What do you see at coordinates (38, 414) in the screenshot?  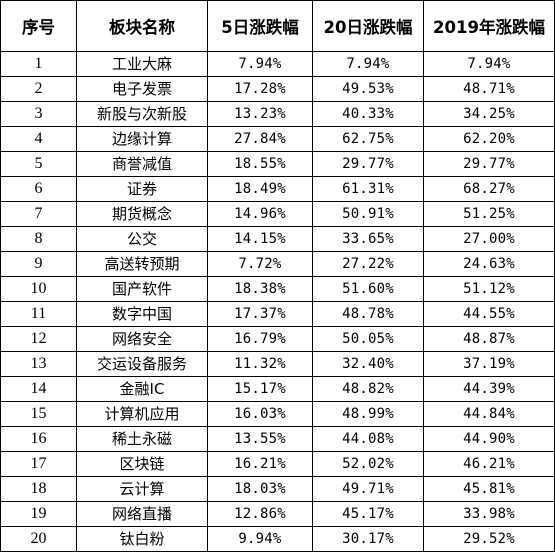 I see `row-index-cell: 15` at bounding box center [38, 414].